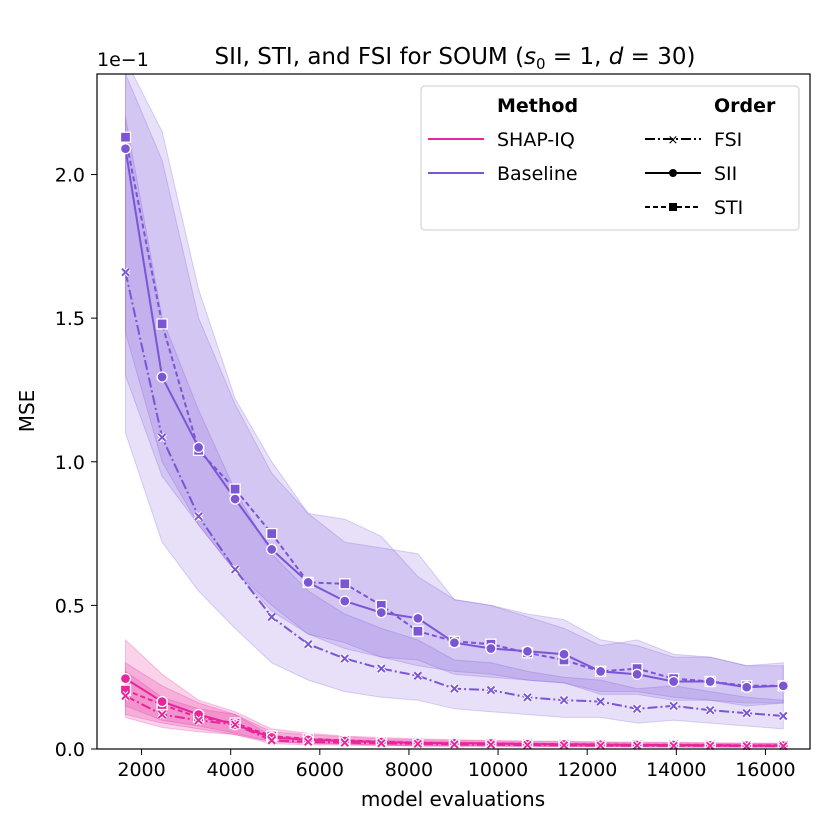  Describe the element at coordinates (70, 463) in the screenshot. I see `y-tick-label-2: 1.0` at that location.